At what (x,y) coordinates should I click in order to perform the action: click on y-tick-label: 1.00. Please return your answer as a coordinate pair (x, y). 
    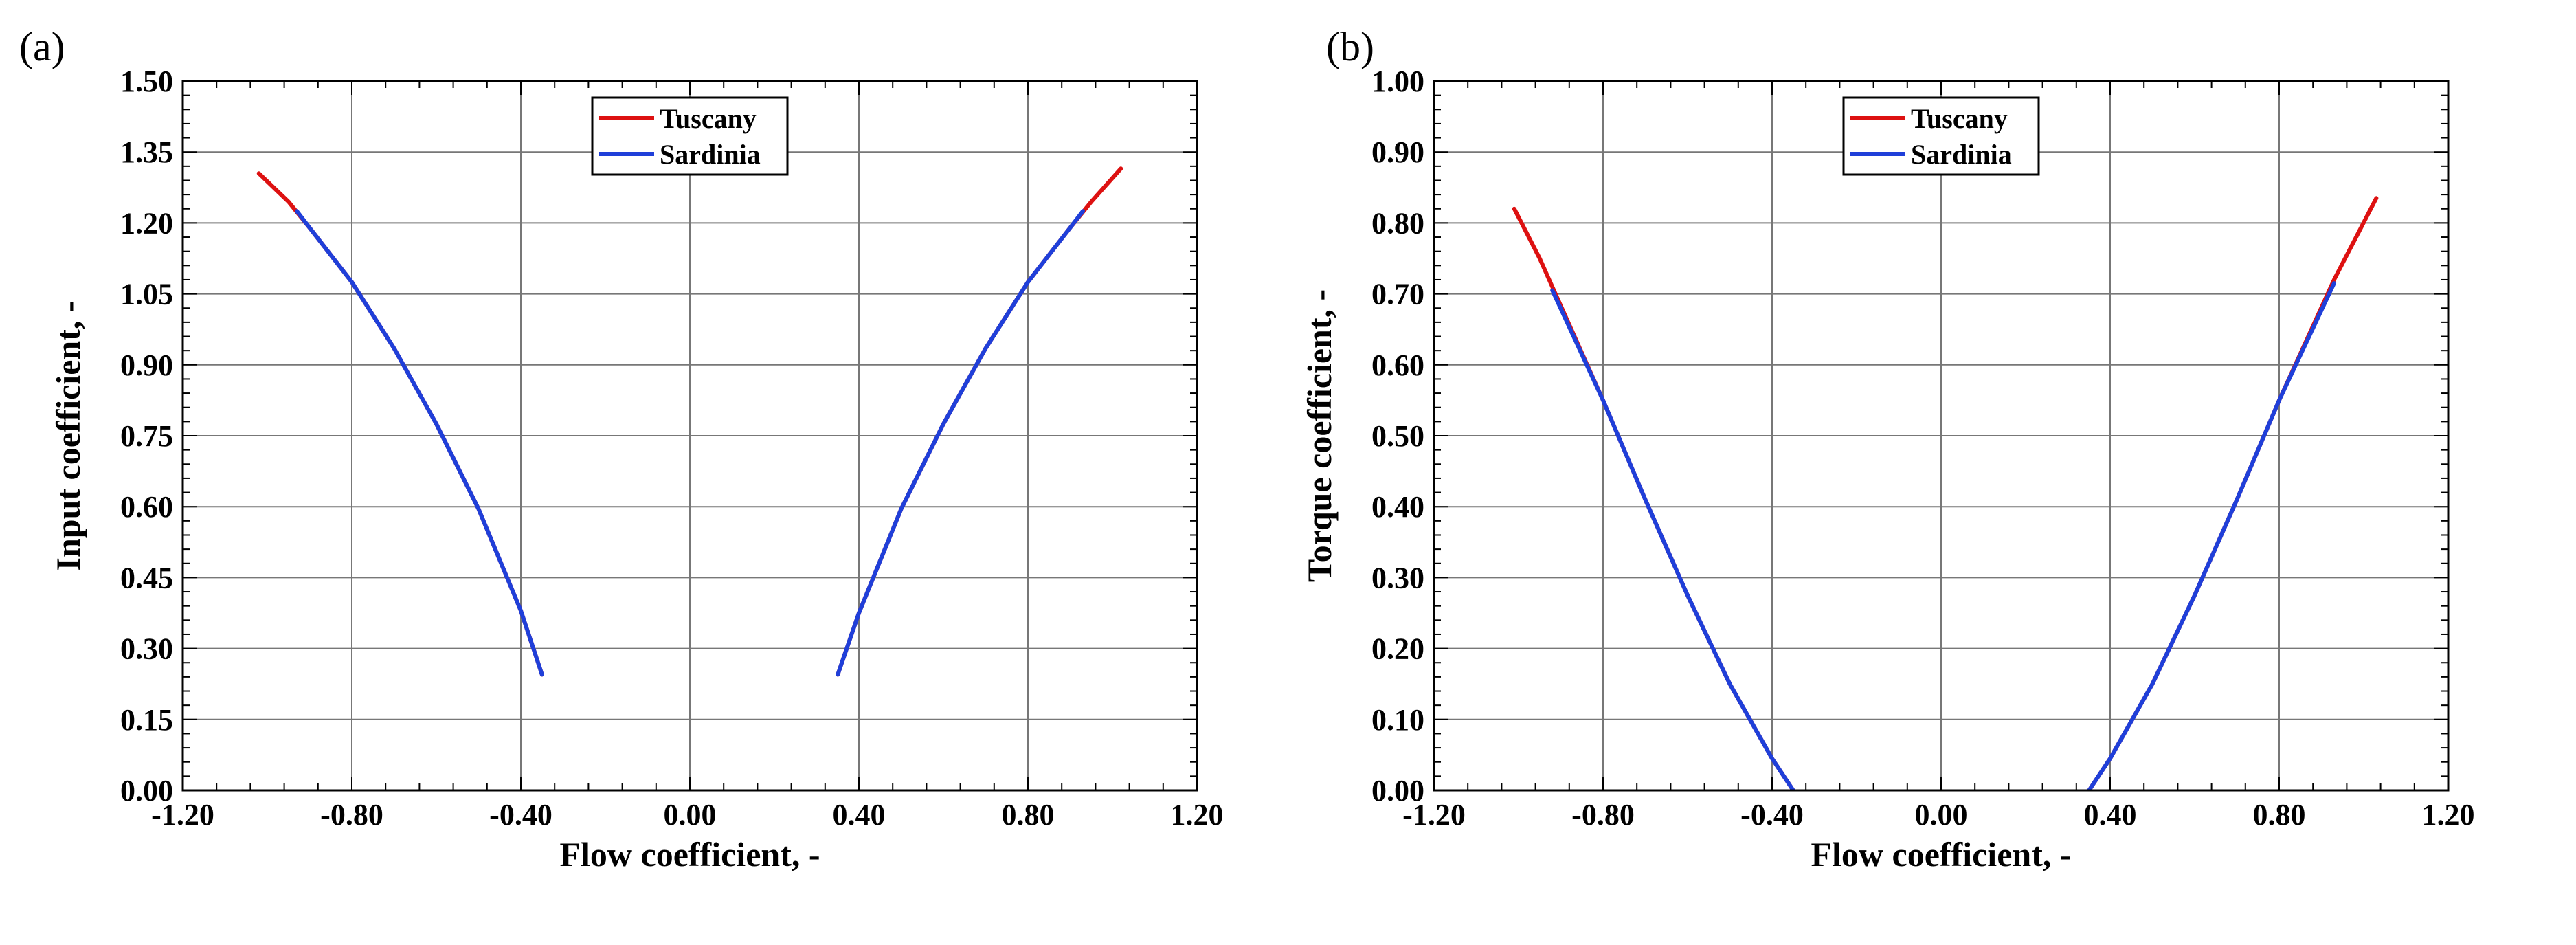
    Looking at the image, I should click on (1397, 81).